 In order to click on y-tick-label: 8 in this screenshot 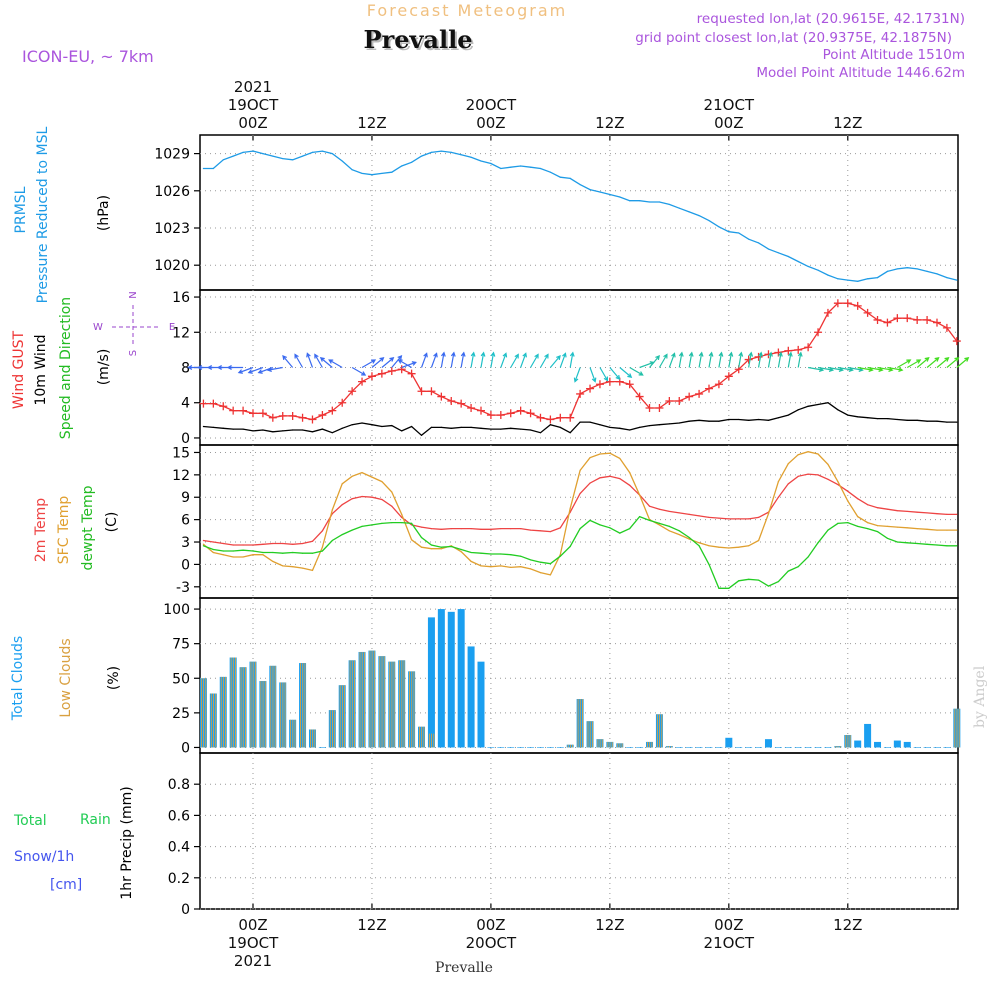, I will do `click(185, 369)`.